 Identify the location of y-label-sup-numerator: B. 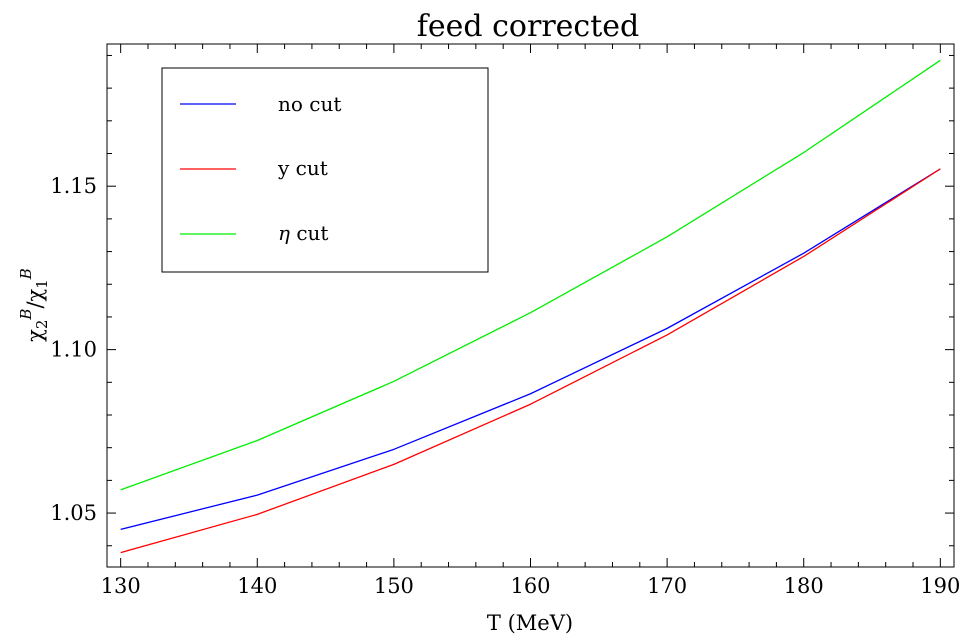
(26, 315).